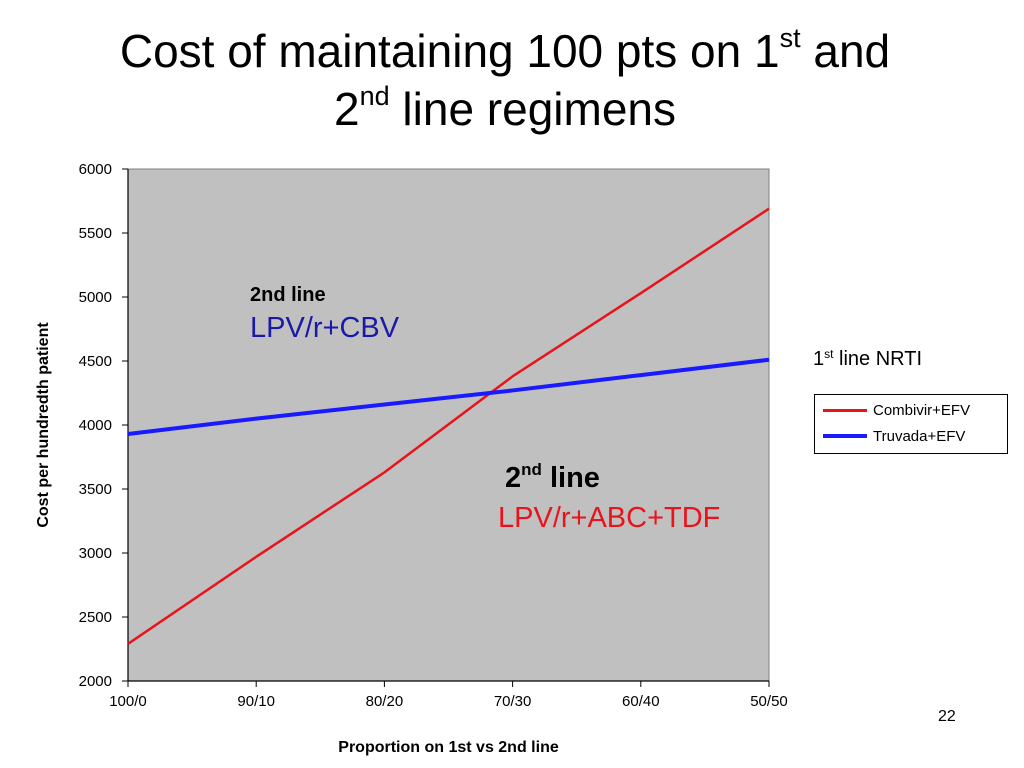 The height and width of the screenshot is (768, 1024). What do you see at coordinates (95, 489) in the screenshot?
I see `y-tick-label: 3500` at bounding box center [95, 489].